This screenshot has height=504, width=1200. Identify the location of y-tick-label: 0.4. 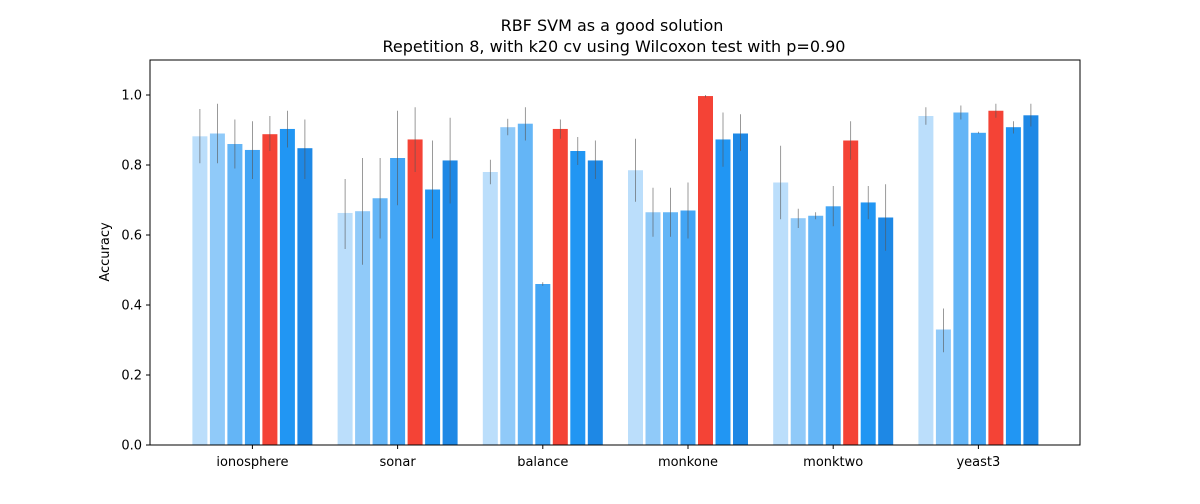
(131, 306).